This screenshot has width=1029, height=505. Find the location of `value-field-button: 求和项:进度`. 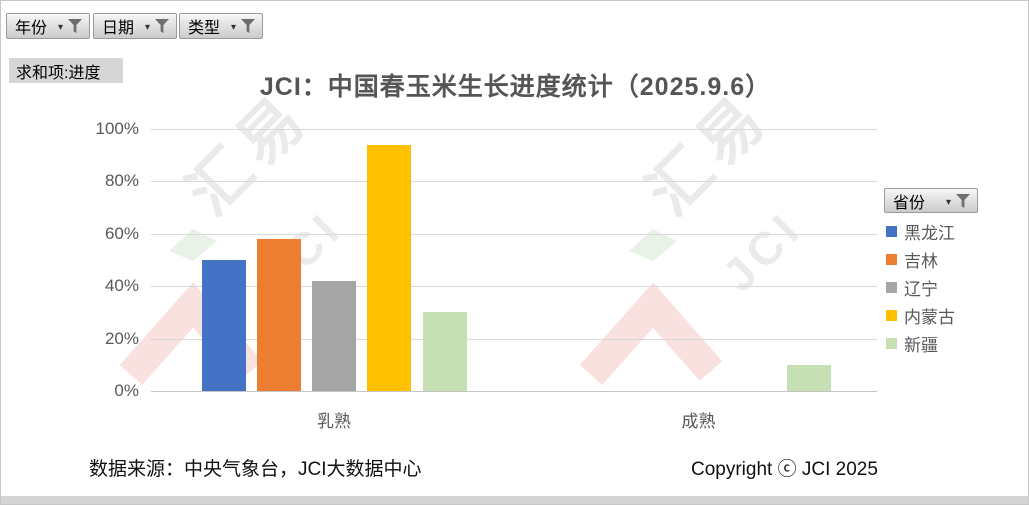

value-field-button: 求和项:进度 is located at coordinates (66, 70).